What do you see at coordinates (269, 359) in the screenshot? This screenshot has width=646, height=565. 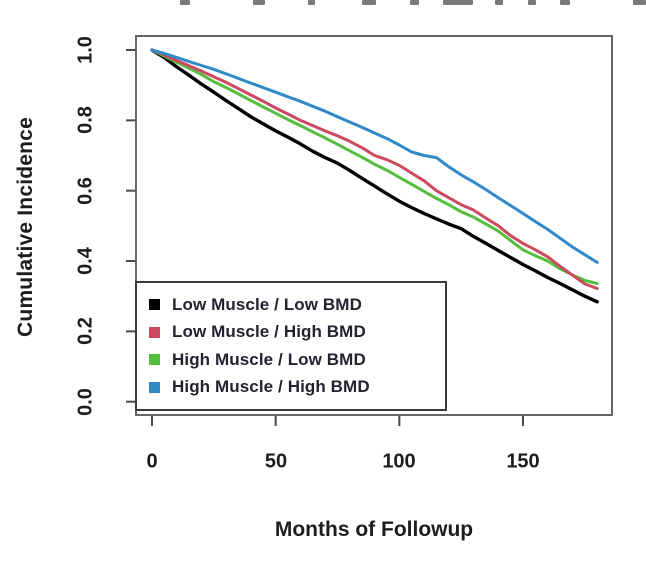 I see `legend-label: High Muscle / Low BMD` at bounding box center [269, 359].